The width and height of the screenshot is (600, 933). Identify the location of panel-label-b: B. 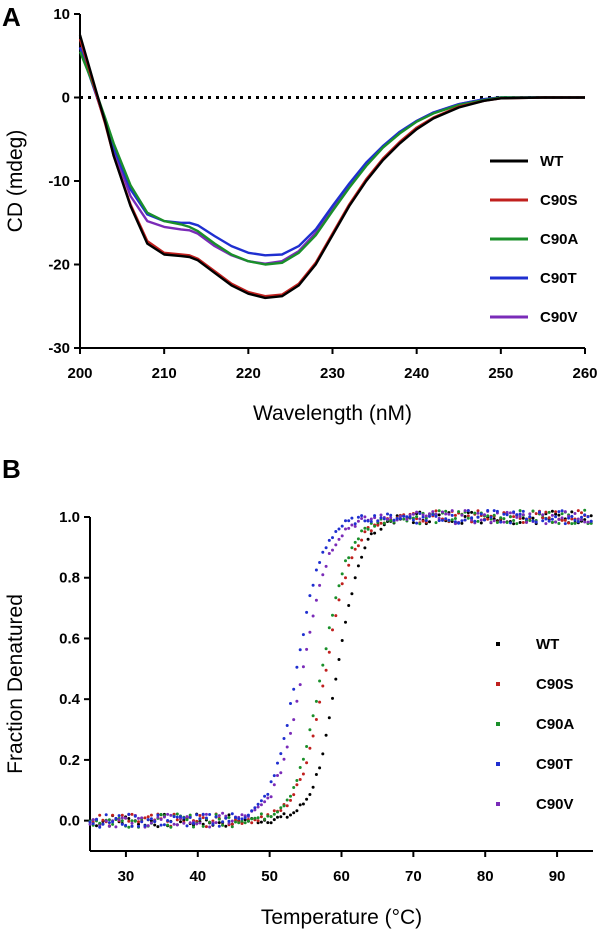
(11, 469).